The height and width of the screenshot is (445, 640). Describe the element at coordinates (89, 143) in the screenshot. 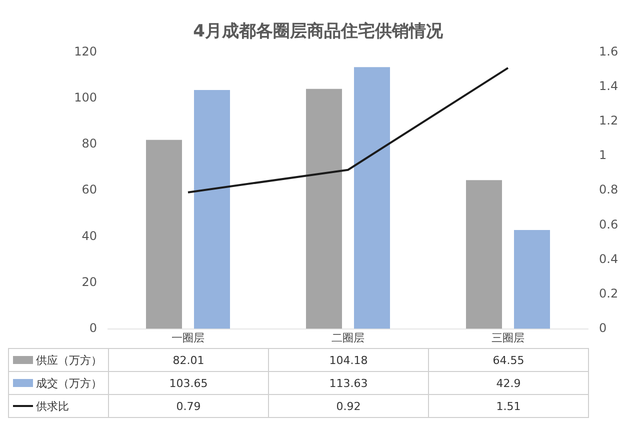

I see `y-tick-label: 80` at that location.